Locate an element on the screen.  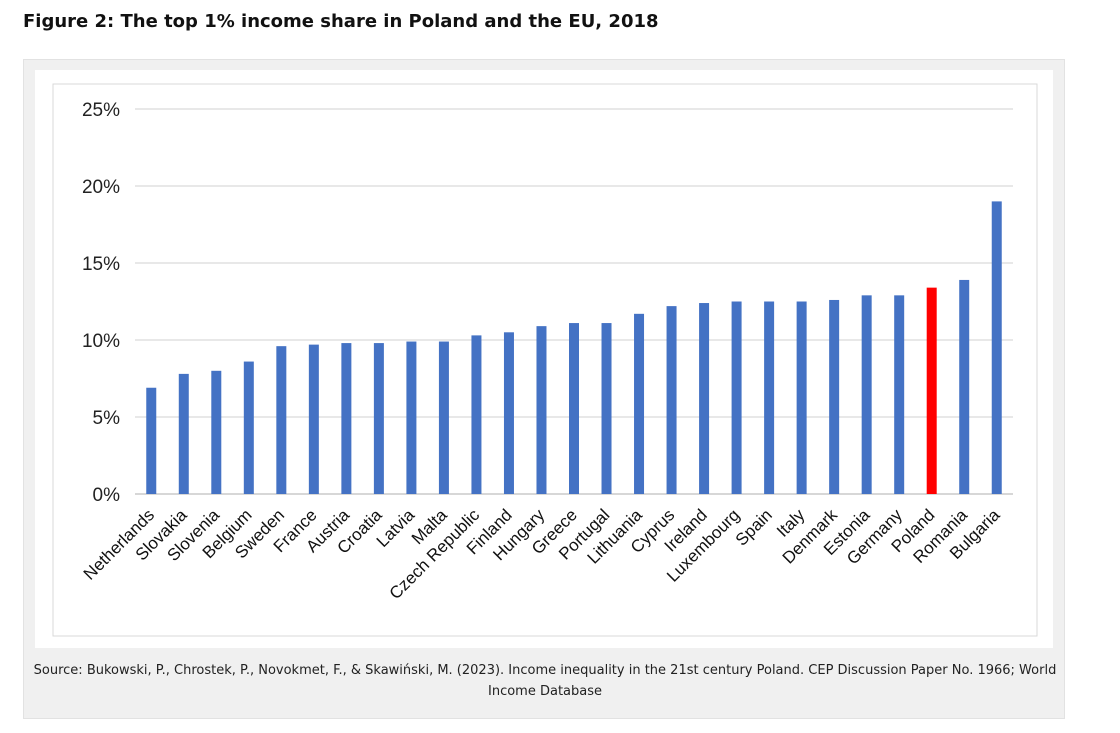
bar-sweden is located at coordinates (281, 420).